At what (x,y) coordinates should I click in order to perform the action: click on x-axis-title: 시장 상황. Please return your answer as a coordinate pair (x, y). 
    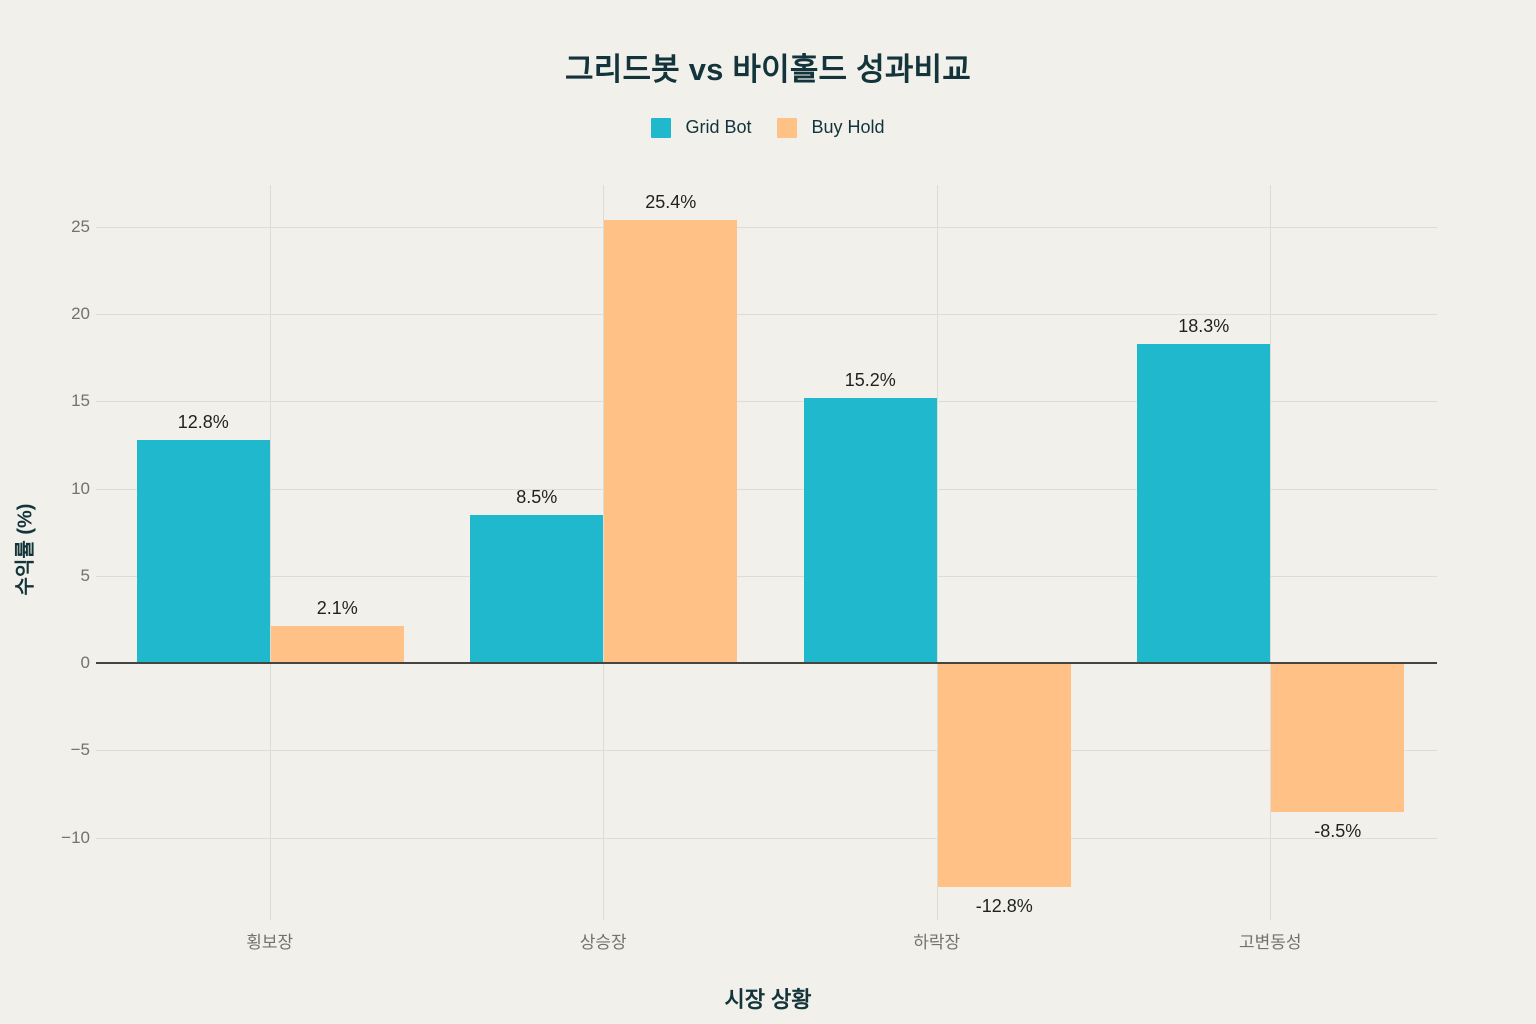
    Looking at the image, I should click on (768, 999).